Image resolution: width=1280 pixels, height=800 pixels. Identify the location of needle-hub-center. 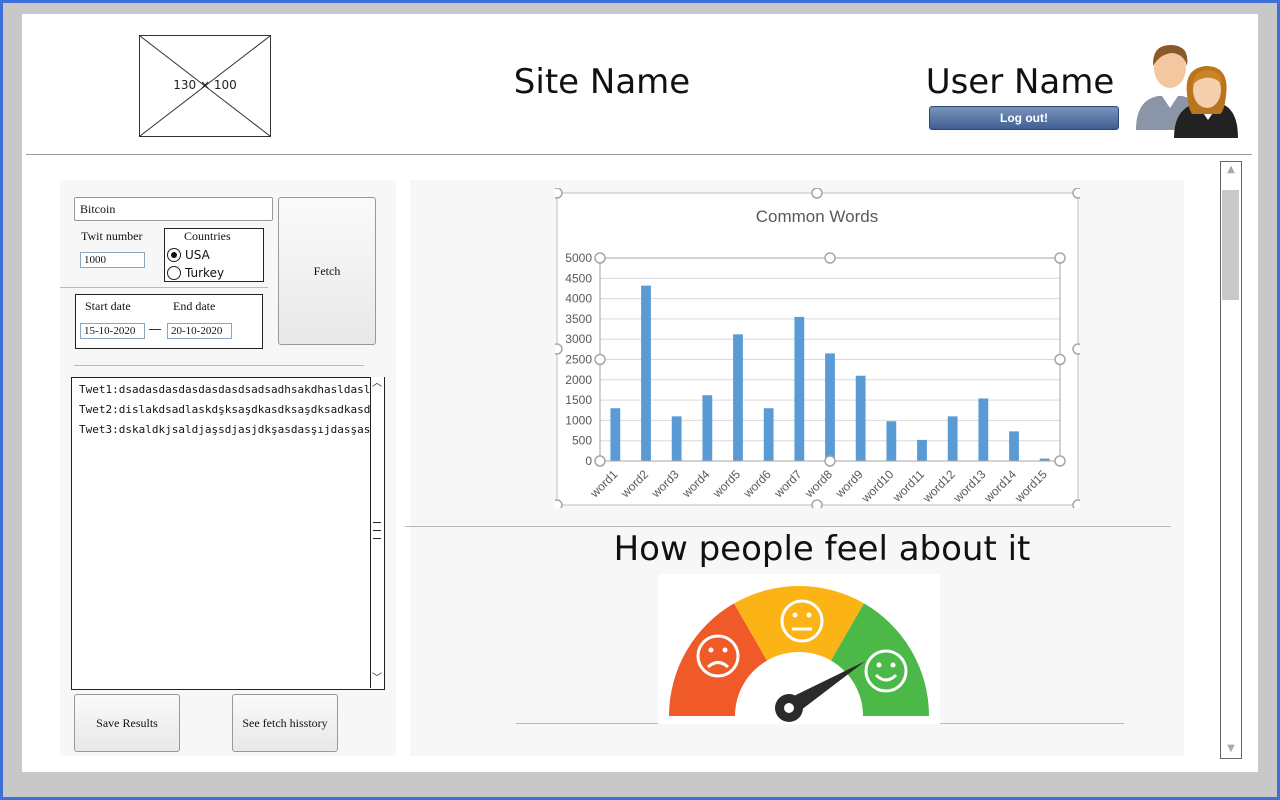
(789, 708).